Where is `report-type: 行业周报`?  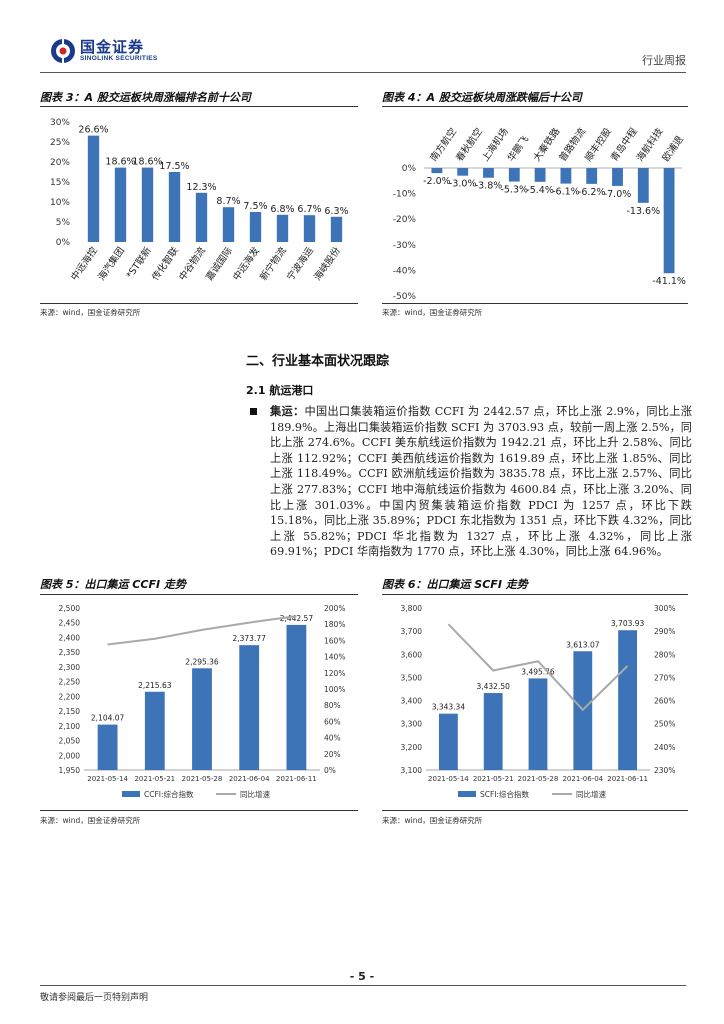 report-type: 行业周报 is located at coordinates (664, 60).